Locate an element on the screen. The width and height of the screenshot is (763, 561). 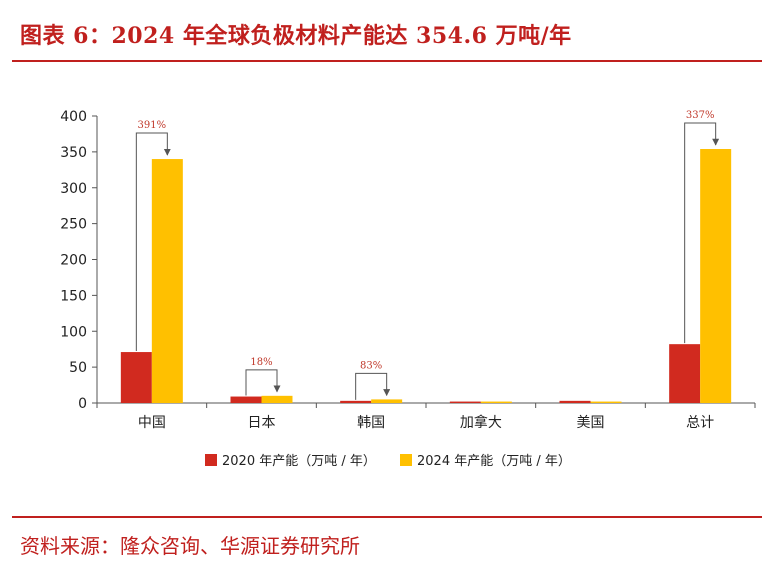
y-tick-label: 100 is located at coordinates (73, 332).